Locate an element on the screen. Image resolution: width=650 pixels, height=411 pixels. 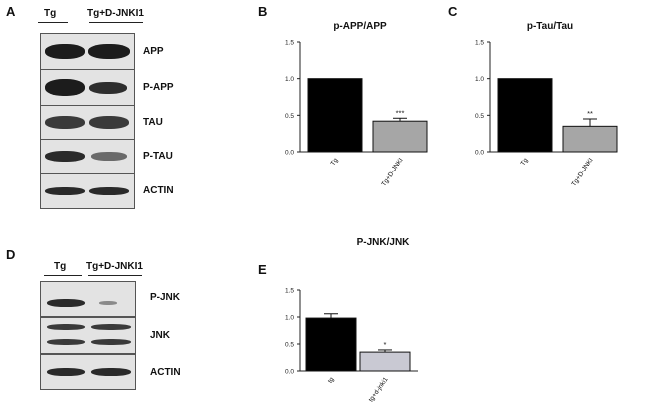
blot-a-label-app: APP is located at coordinates (153, 51).